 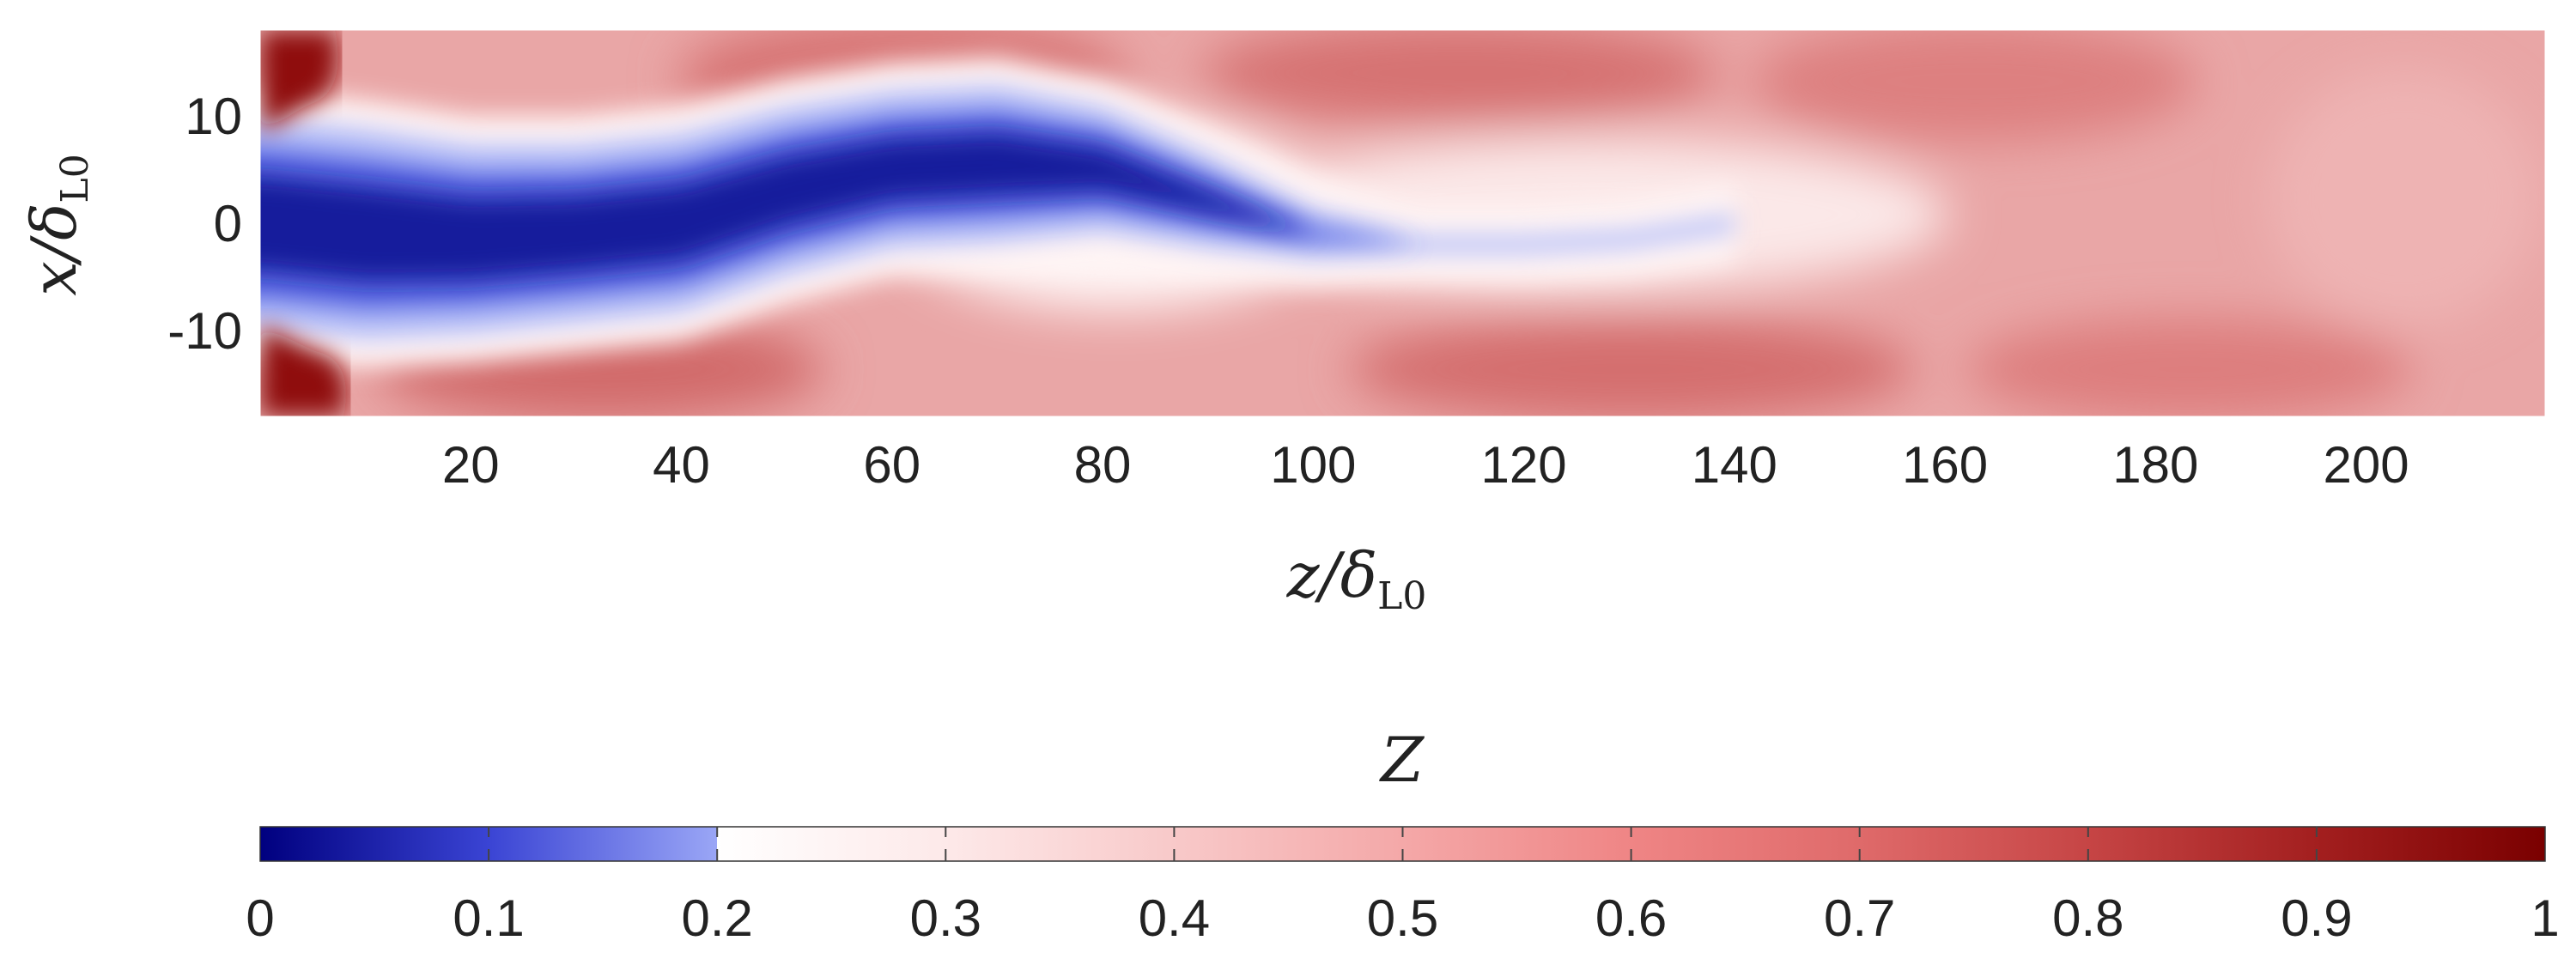 What do you see at coordinates (1945, 465) in the screenshot?
I see `x-tick-label: 160` at bounding box center [1945, 465].